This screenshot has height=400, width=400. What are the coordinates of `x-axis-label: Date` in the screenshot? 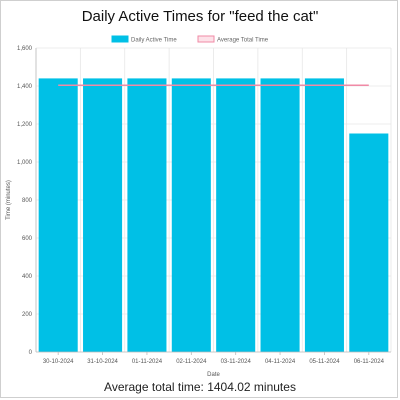 It's located at (213, 375).